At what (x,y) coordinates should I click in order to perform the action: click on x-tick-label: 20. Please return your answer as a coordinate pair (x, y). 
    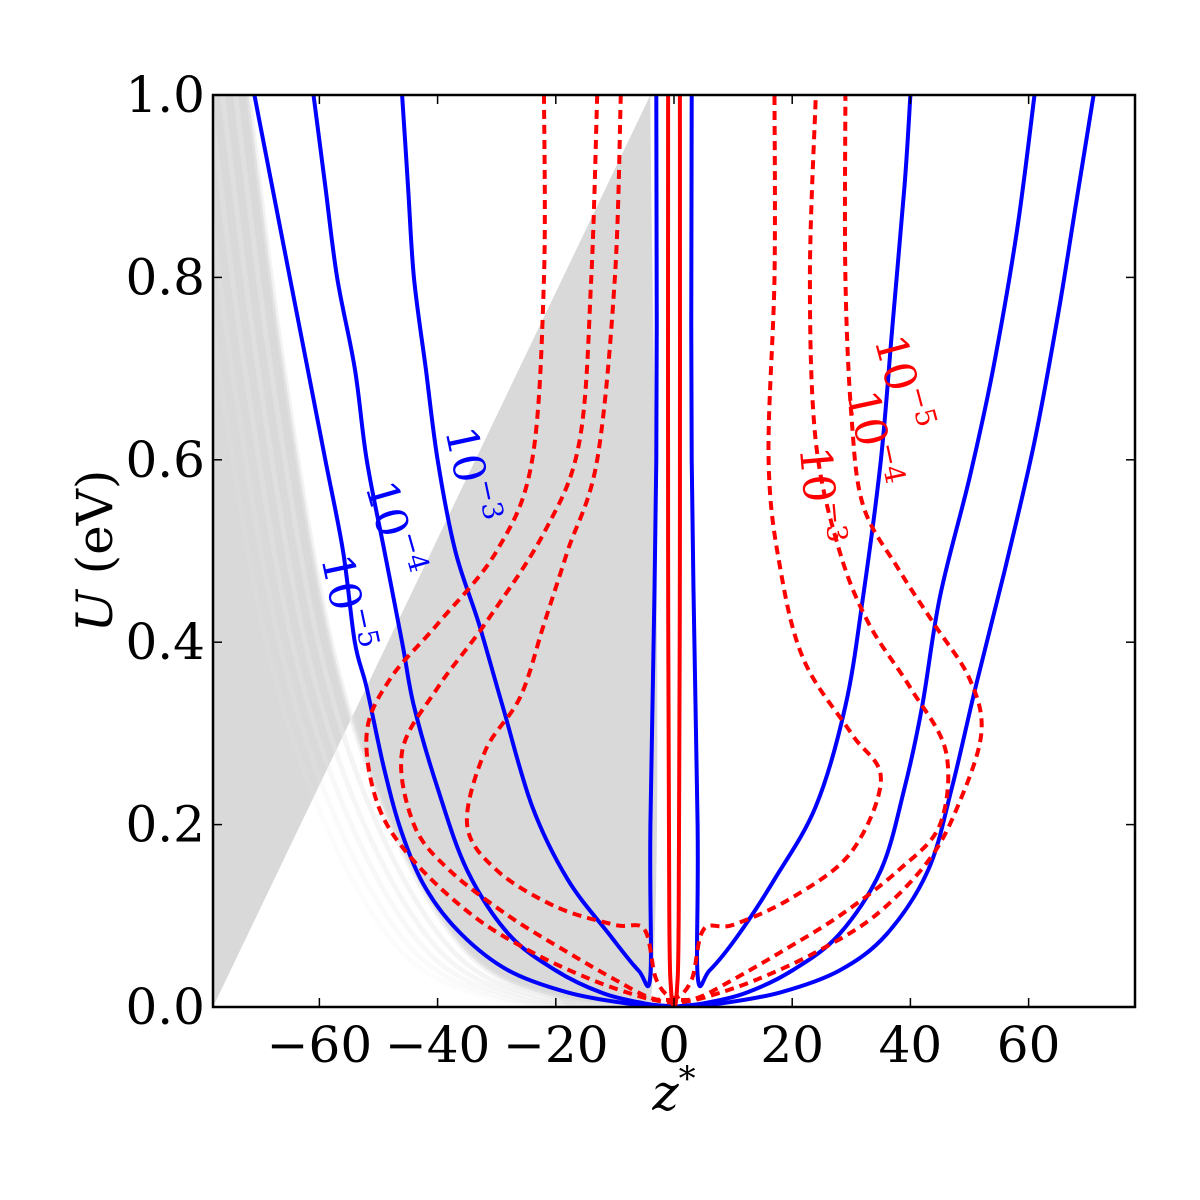
    Looking at the image, I should click on (792, 1045).